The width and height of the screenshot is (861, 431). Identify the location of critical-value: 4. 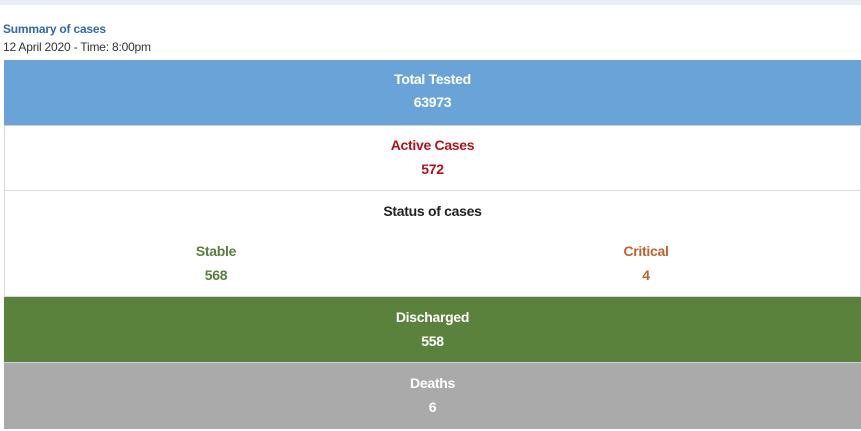
(646, 275).